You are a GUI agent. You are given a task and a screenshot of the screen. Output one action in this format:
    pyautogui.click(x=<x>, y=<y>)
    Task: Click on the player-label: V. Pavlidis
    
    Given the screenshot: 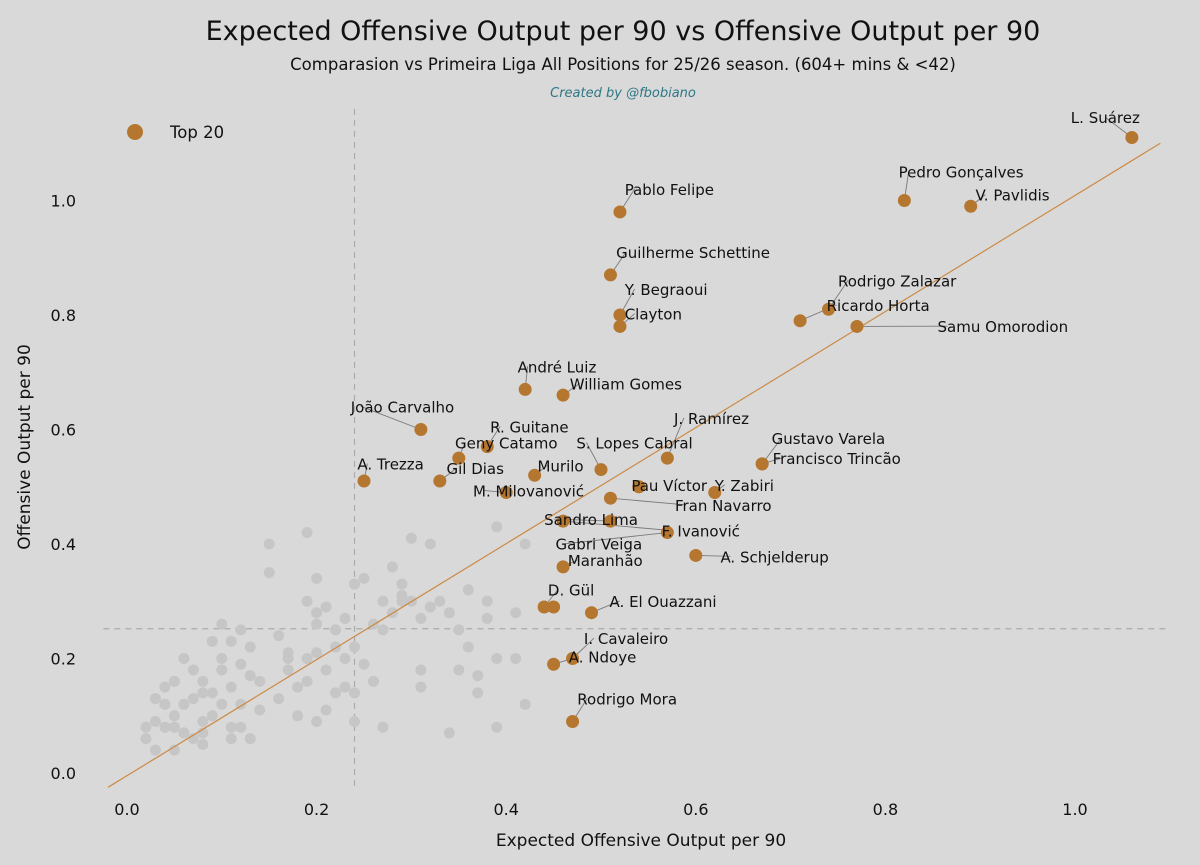 What is the action you would take?
    pyautogui.click(x=1012, y=196)
    